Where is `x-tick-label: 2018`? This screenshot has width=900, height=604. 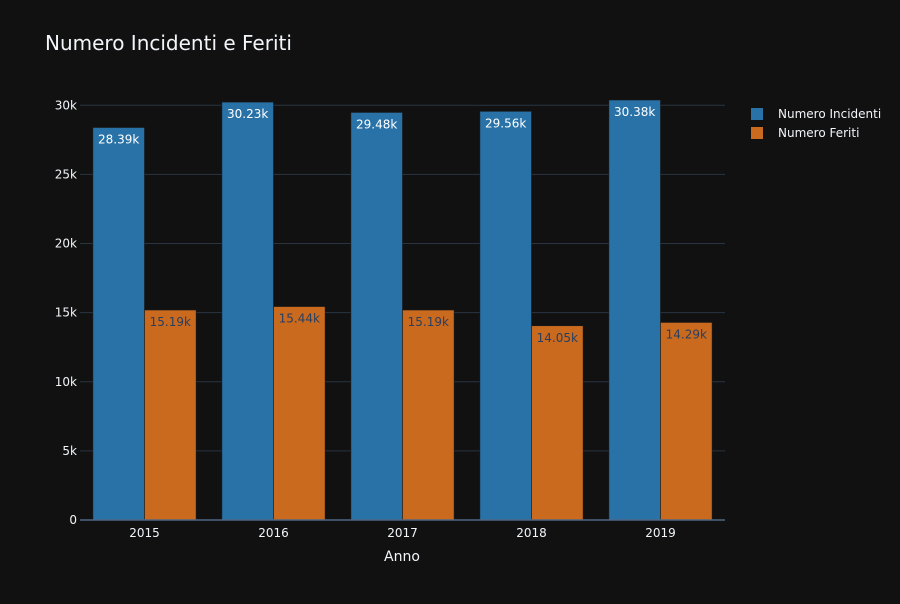
x-tick-label: 2018 is located at coordinates (531, 533).